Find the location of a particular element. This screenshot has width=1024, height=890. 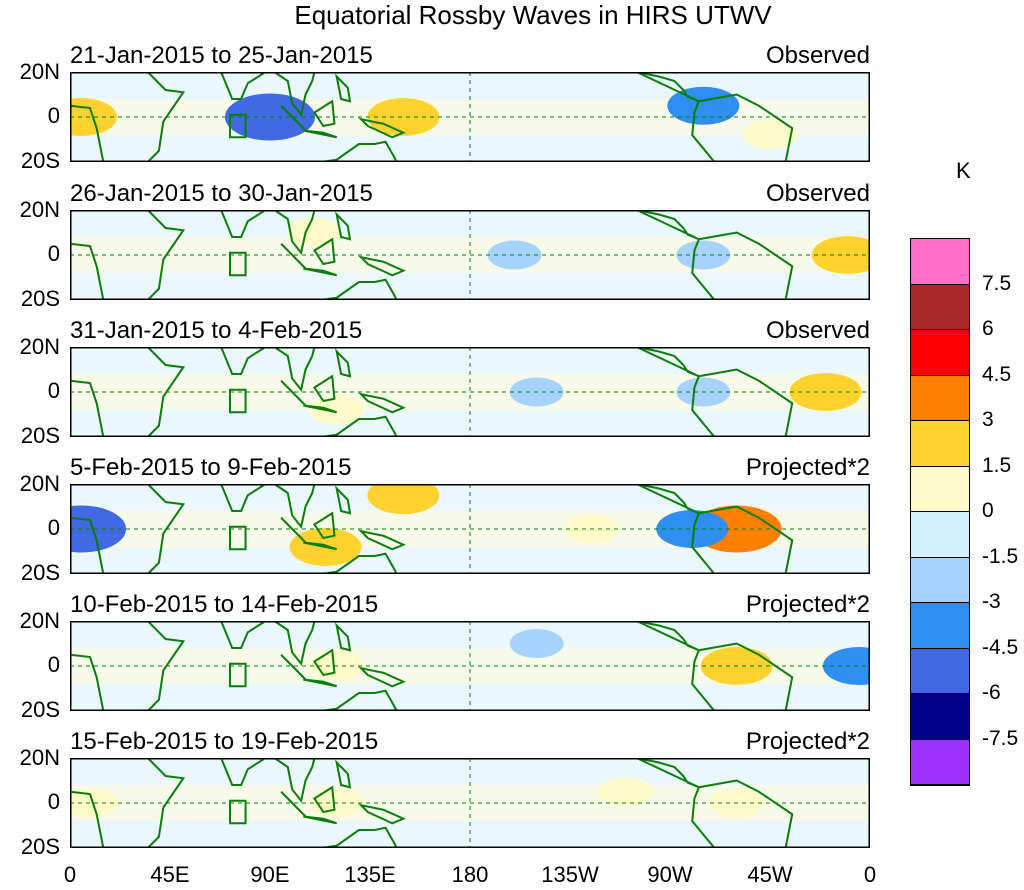

colorbar-label: 7.5 is located at coordinates (997, 283).